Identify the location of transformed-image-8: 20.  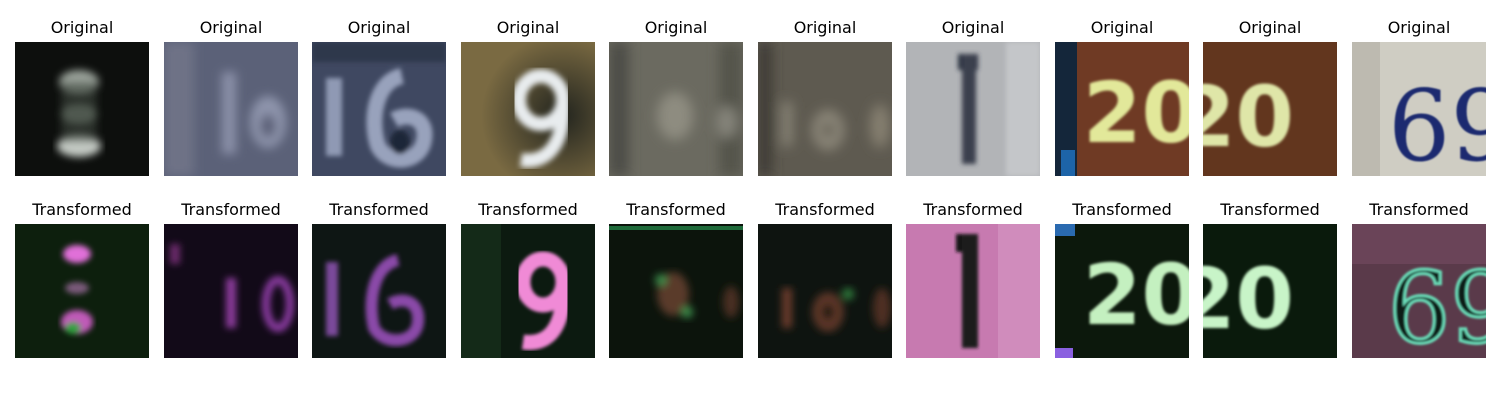
(1122, 291).